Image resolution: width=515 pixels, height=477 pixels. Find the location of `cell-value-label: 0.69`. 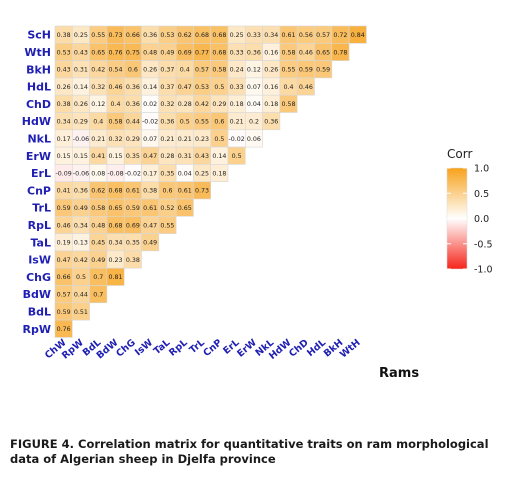

cell-value-label: 0.69 is located at coordinates (133, 225).